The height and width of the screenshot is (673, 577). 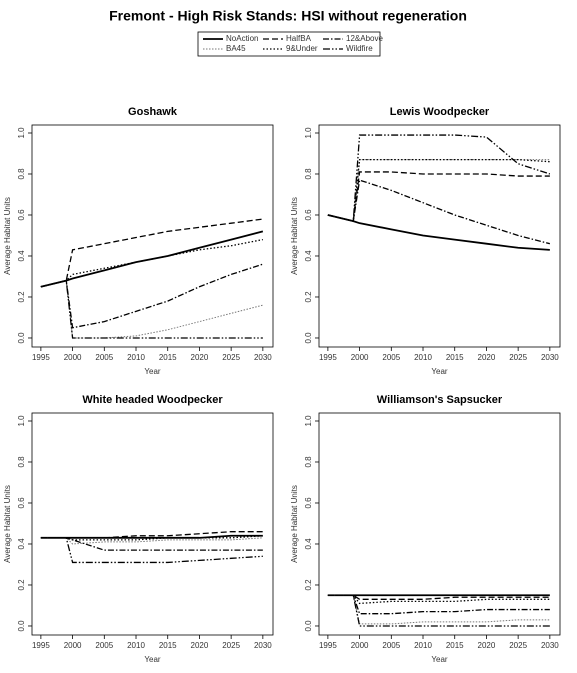 I want to click on chart-title: Williamson's Sapsucker, so click(x=440, y=400).